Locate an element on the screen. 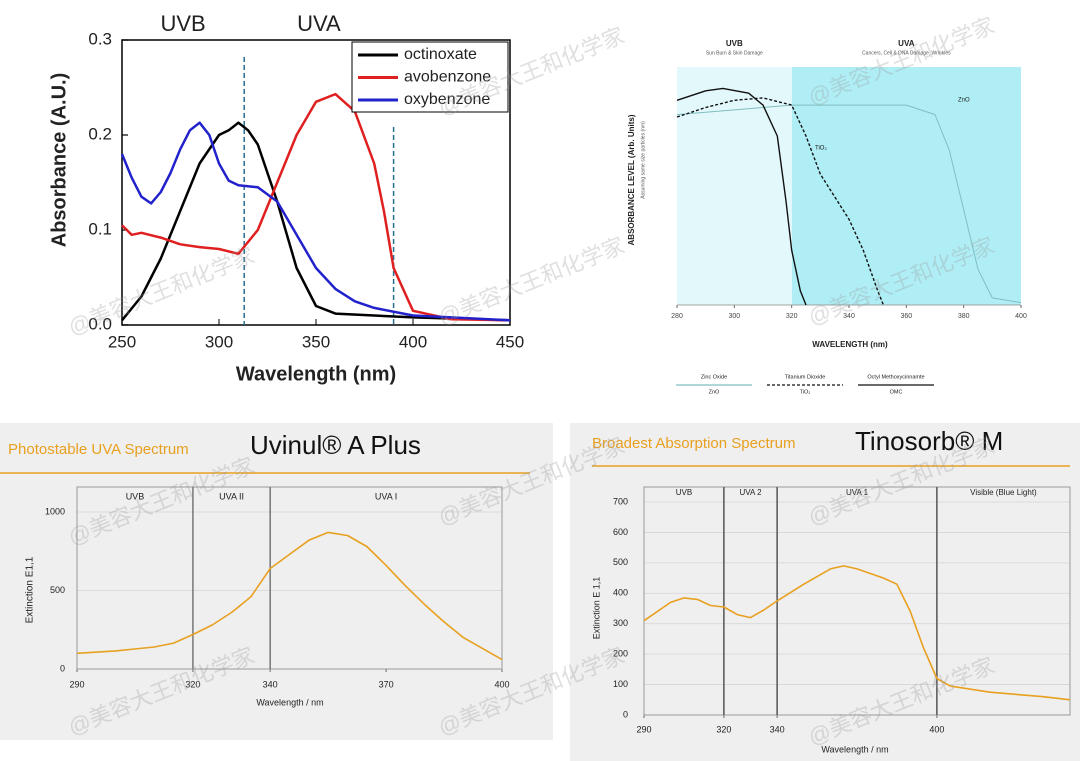 The height and width of the screenshot is (761, 1080). region-note: Cancers, Cell & DNA Damage, Wrinkles is located at coordinates (906, 53).